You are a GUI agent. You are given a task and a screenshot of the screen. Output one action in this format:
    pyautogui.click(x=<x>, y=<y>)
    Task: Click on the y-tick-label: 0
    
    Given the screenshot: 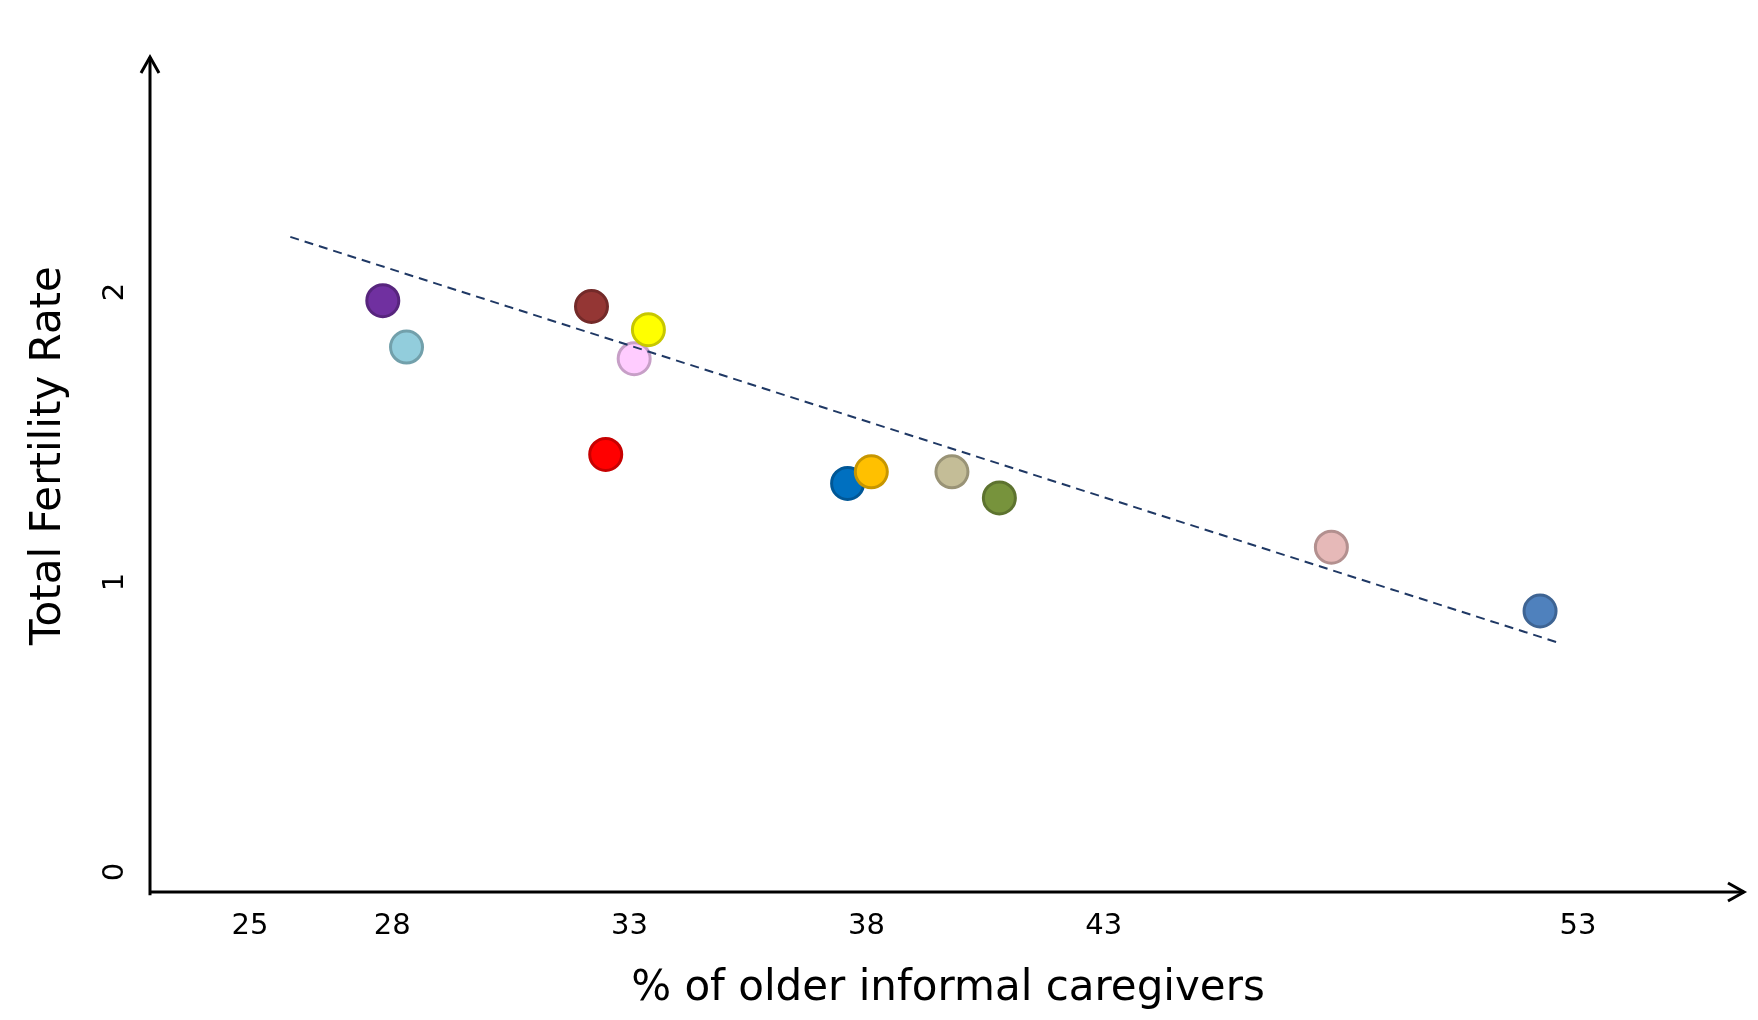 What is the action you would take?
    pyautogui.click(x=113, y=872)
    